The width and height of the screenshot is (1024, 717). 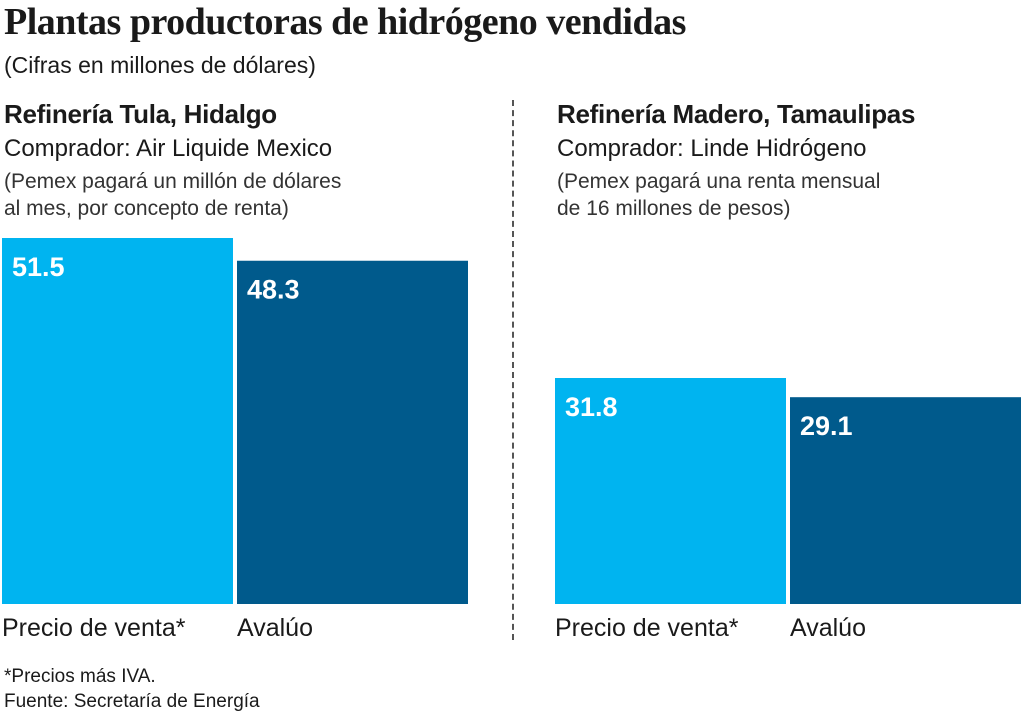 What do you see at coordinates (273, 290) in the screenshot?
I see `bar-value-label-1-2: 48.3` at bounding box center [273, 290].